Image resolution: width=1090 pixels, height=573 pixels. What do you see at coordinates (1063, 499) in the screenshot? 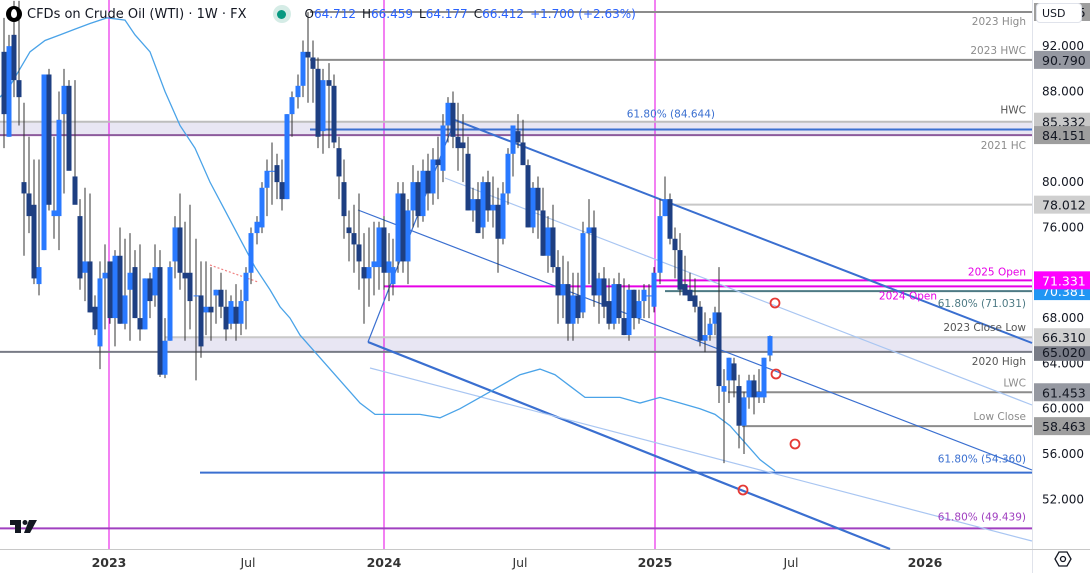
I see `price-tick-label: 52.000` at bounding box center [1063, 499].